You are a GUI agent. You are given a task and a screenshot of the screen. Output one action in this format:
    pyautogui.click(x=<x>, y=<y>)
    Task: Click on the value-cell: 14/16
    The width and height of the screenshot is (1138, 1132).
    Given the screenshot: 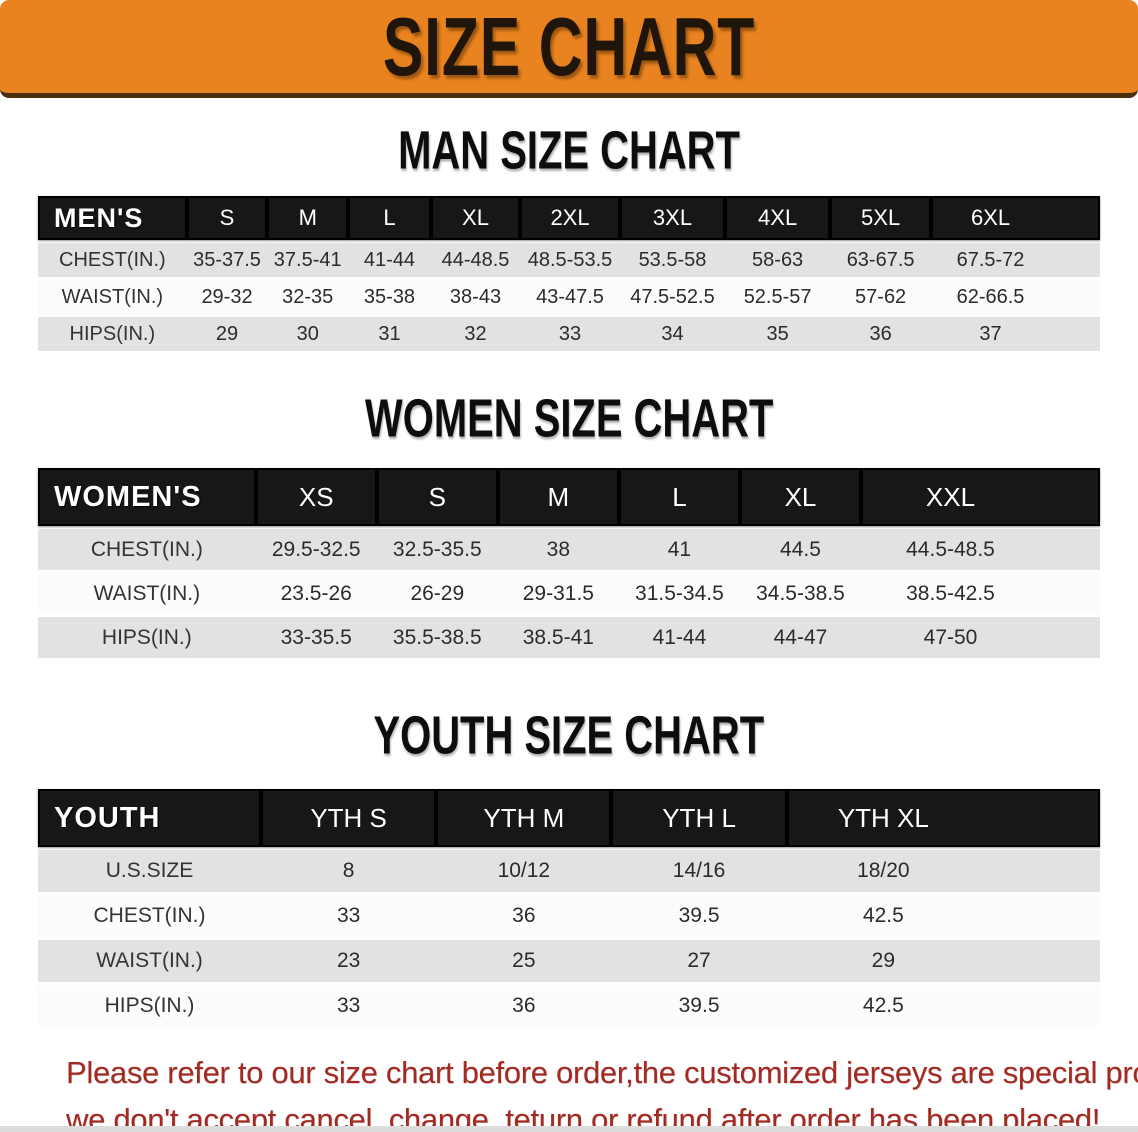 What is the action you would take?
    pyautogui.click(x=699, y=871)
    